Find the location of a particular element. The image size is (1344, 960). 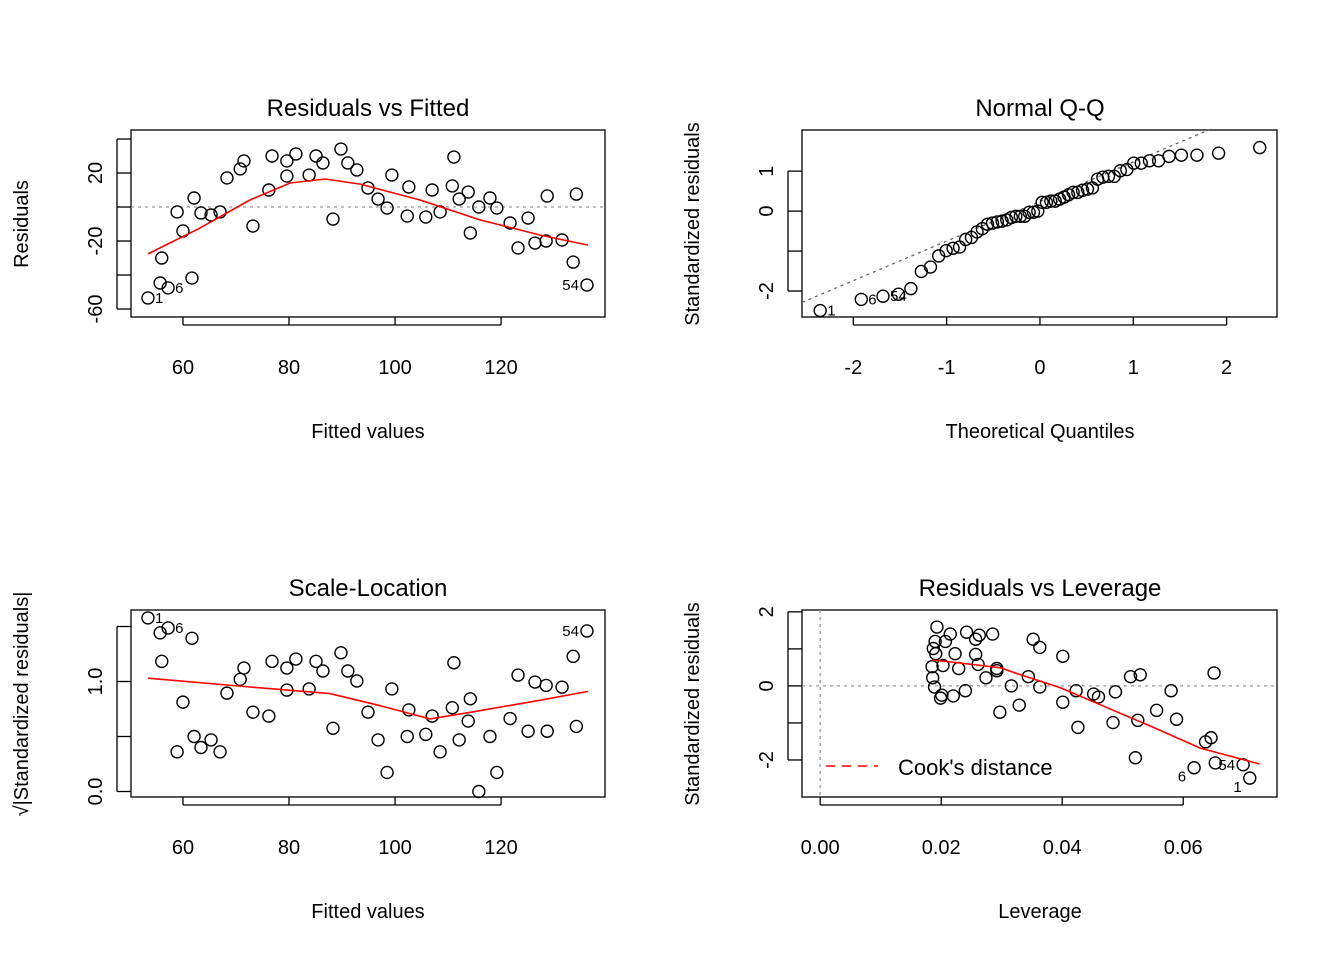

panel2-xtick-label: 2 is located at coordinates (1226, 368).